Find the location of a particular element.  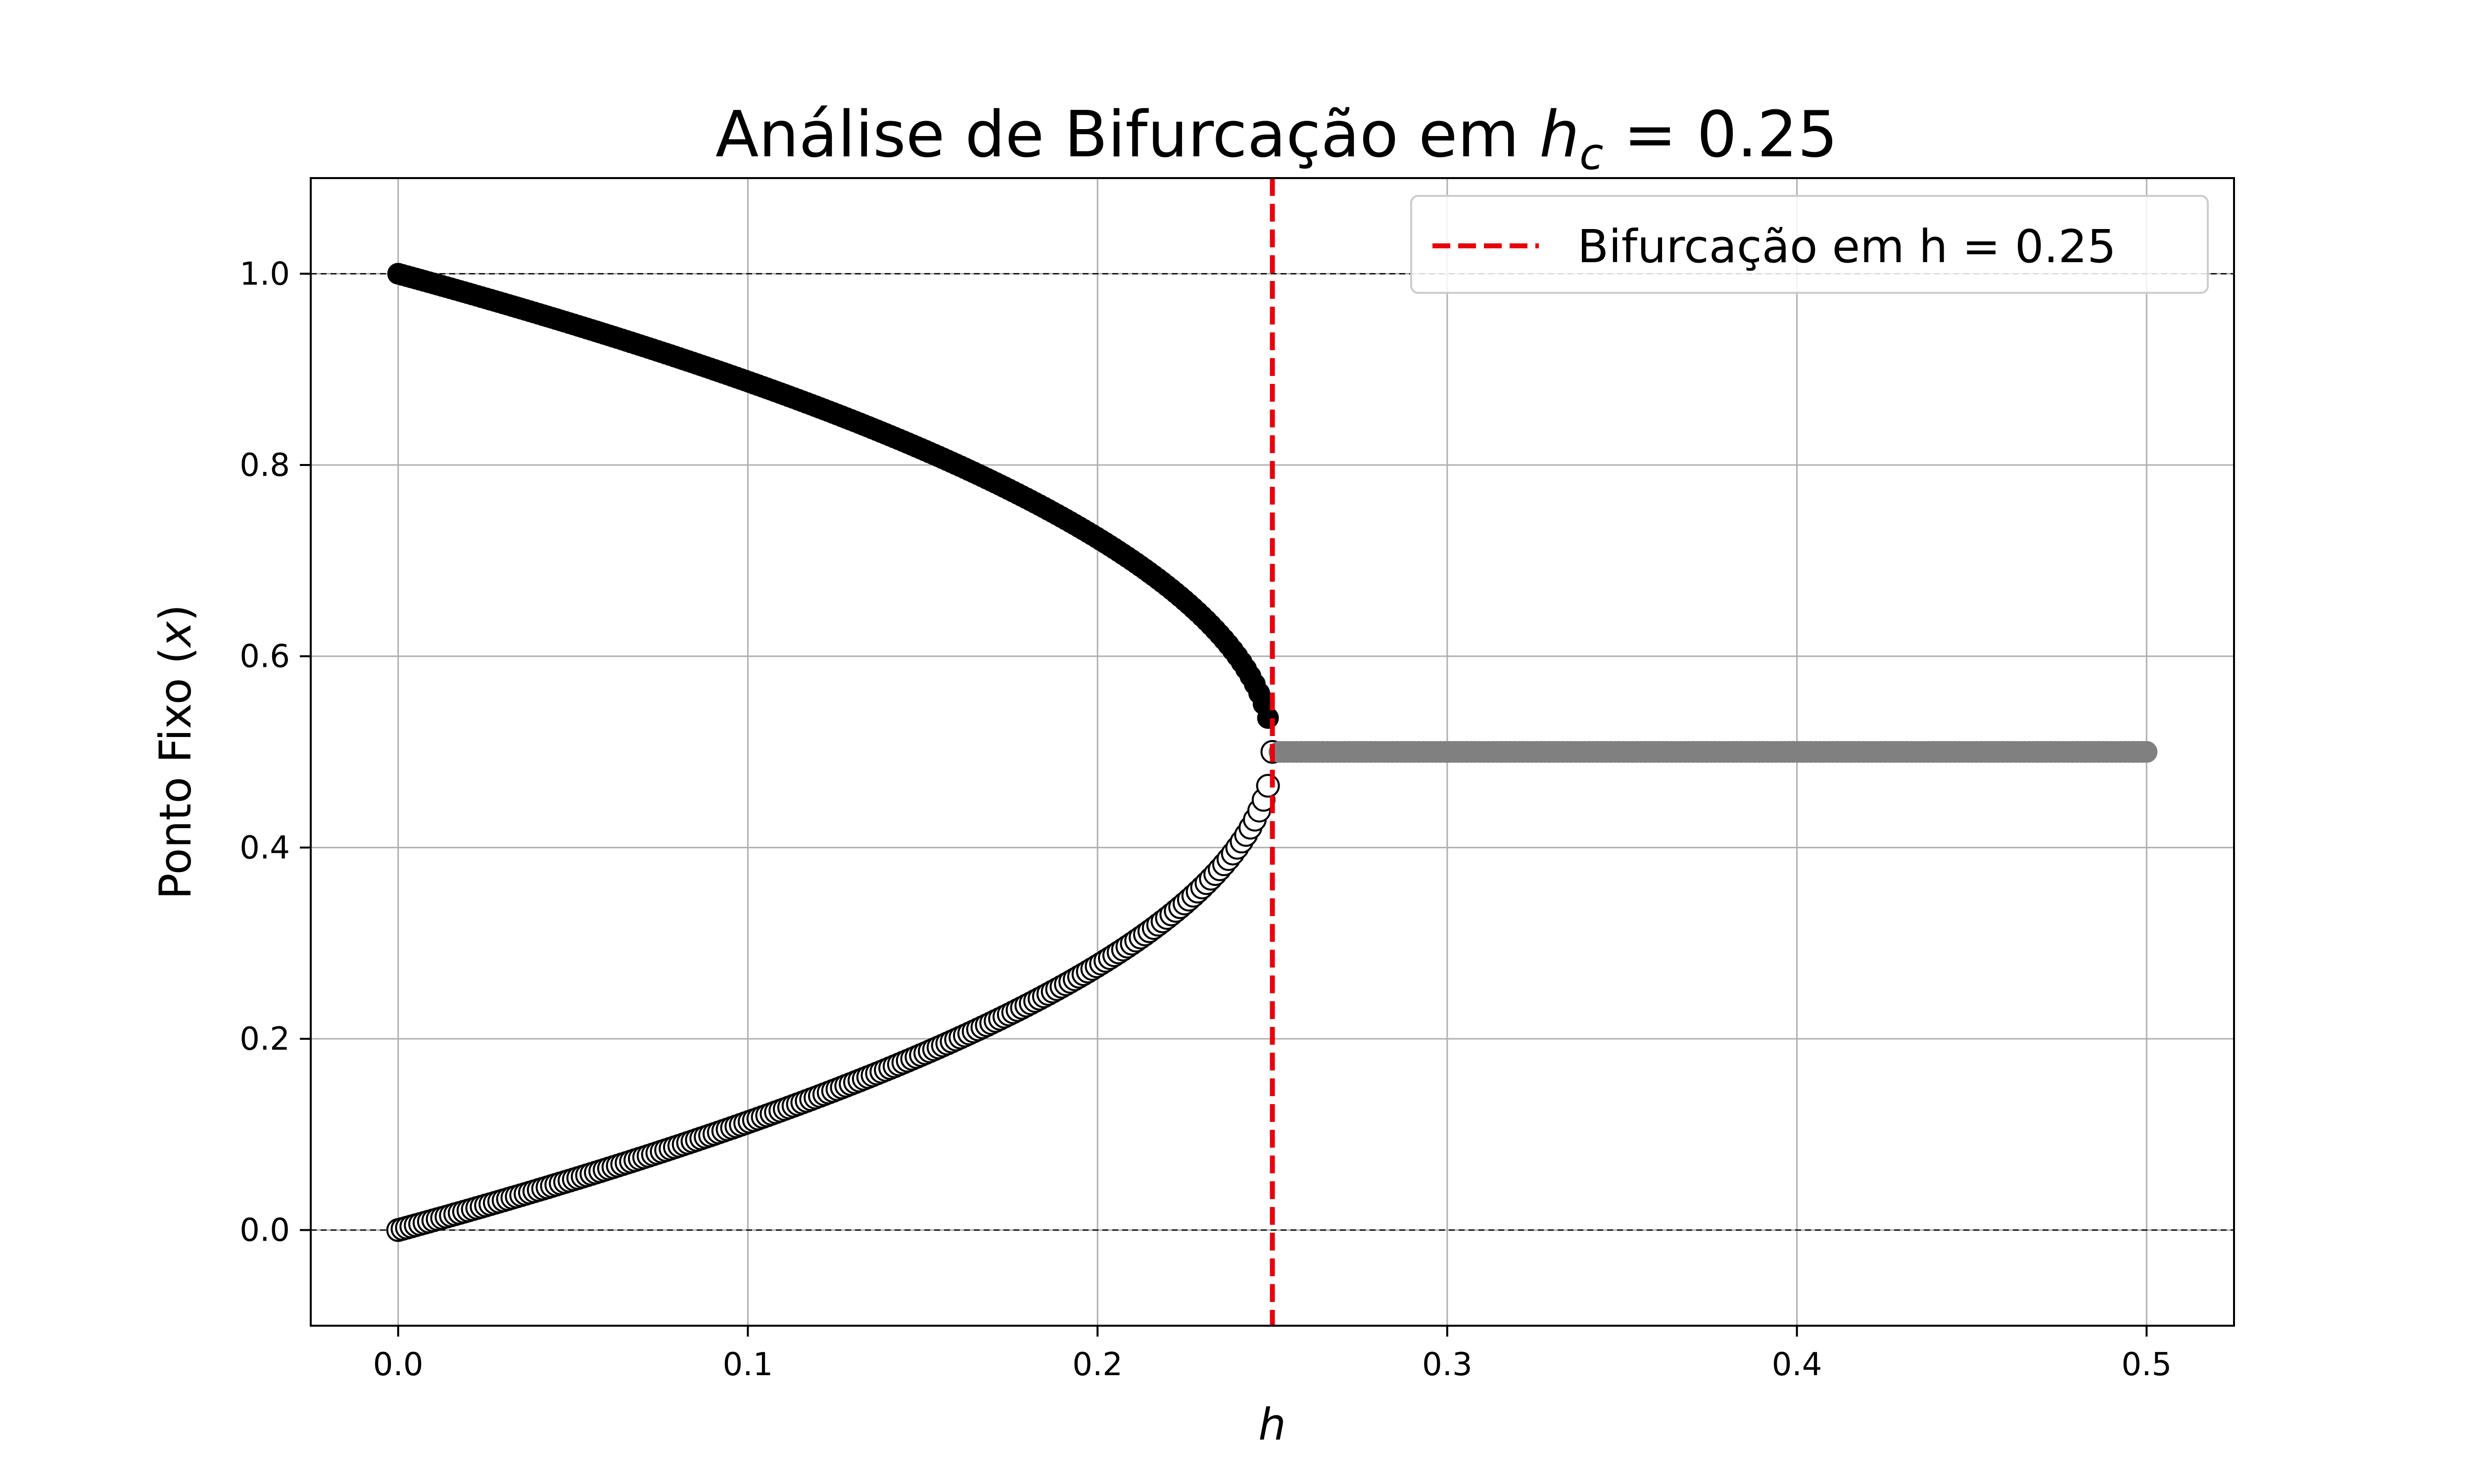

series-no-fixed-point is located at coordinates (1713, 752).